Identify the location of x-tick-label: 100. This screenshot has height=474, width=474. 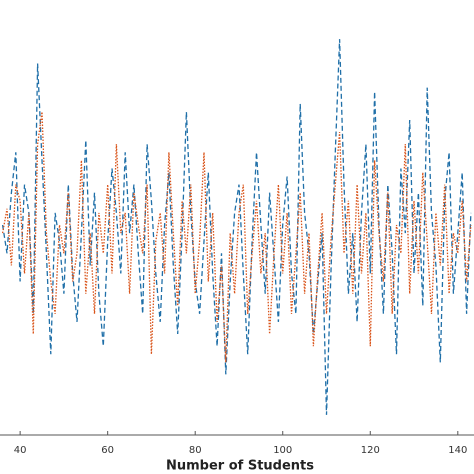
(282, 450).